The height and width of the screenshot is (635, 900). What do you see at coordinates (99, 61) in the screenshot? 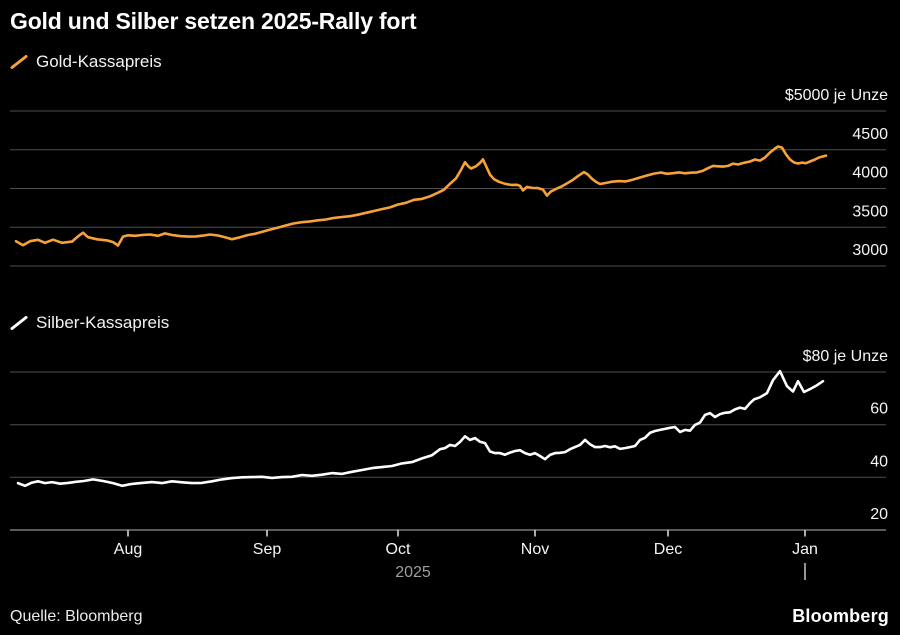
I see `gold-legend-label: Gold-Kassapreis` at bounding box center [99, 61].